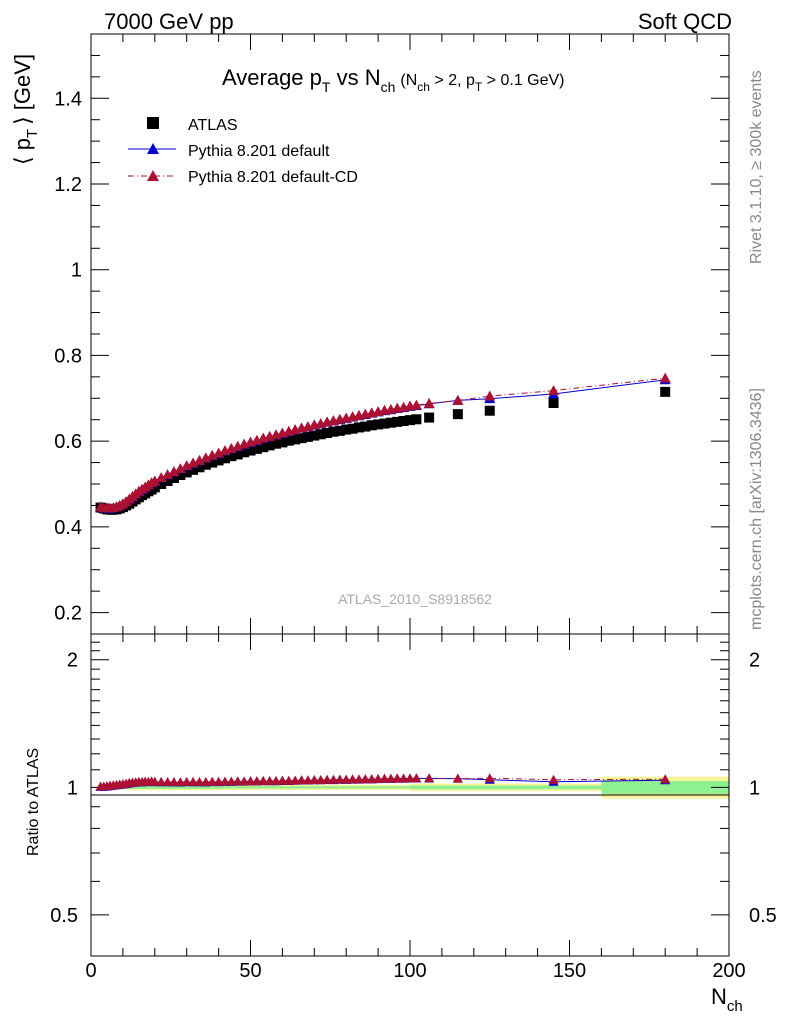 This screenshot has height=1024, width=786. I want to click on x-tick-label: 200, so click(728, 971).